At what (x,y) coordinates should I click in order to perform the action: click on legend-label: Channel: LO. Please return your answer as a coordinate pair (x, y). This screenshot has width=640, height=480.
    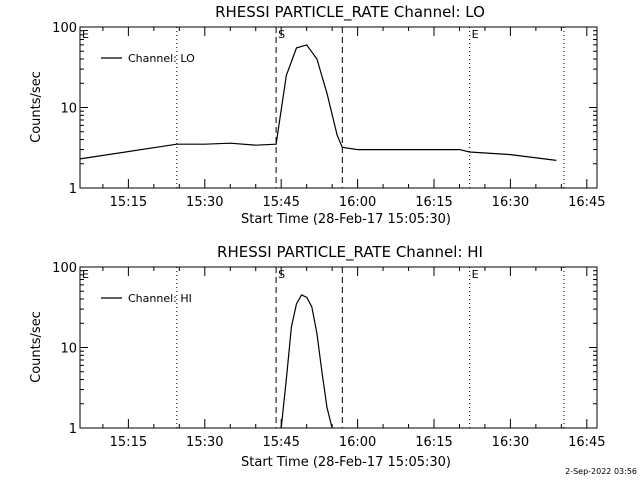
    Looking at the image, I should click on (161, 58).